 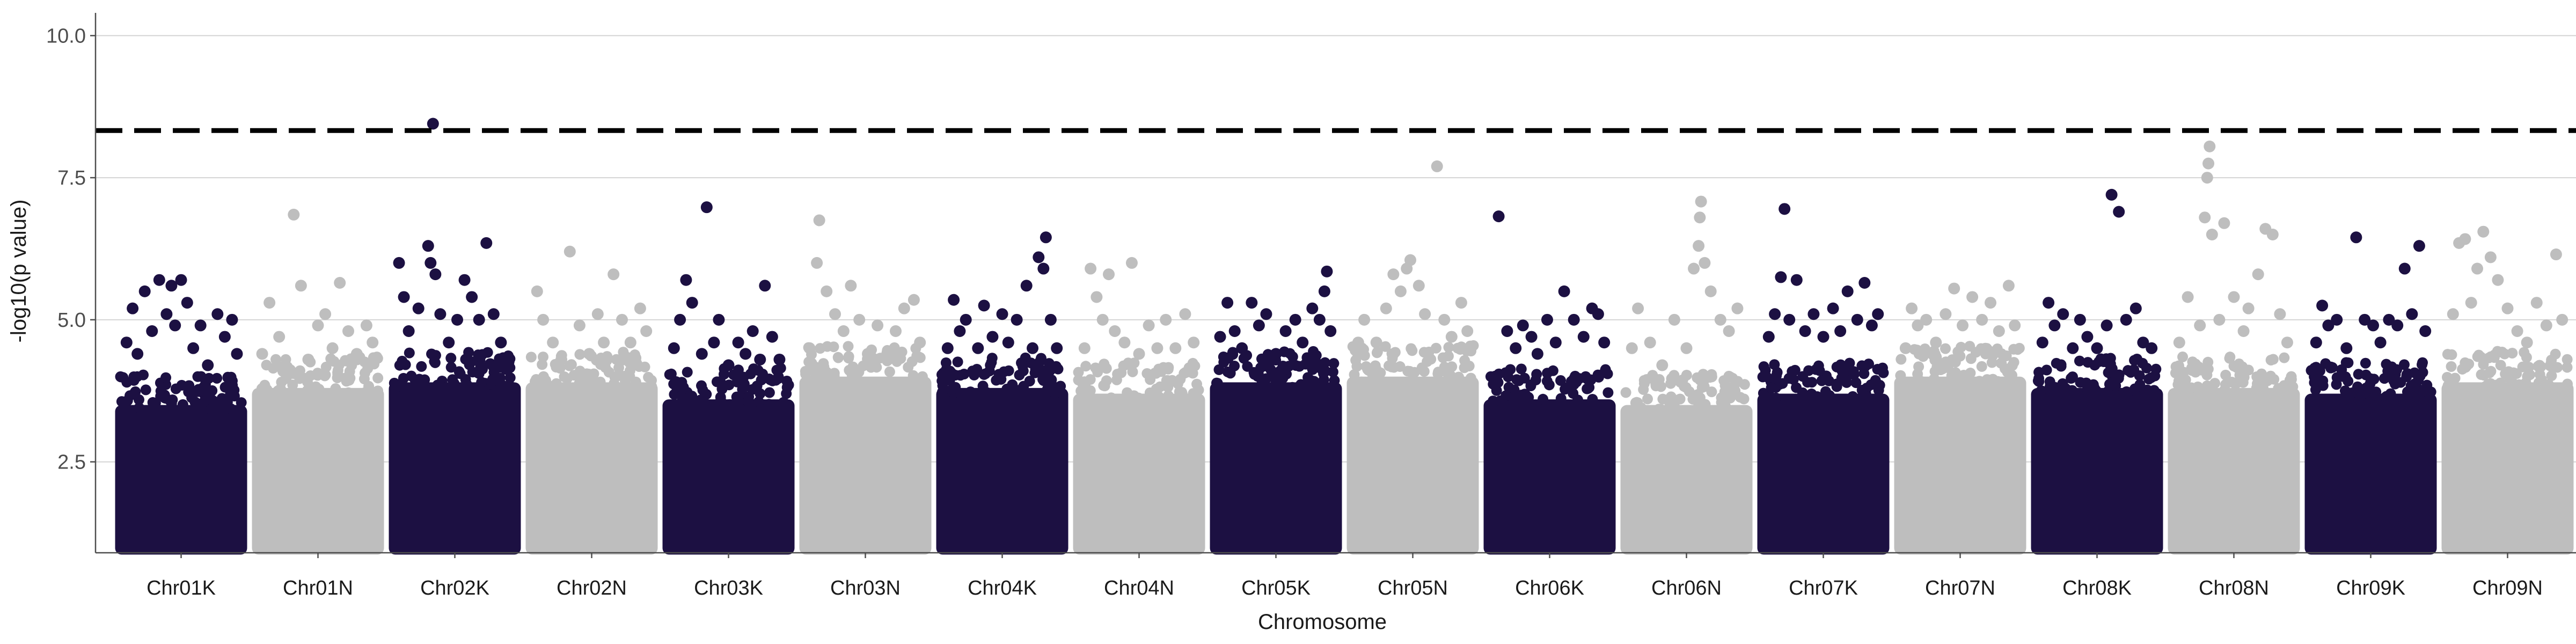 What do you see at coordinates (865, 384) in the screenshot?
I see `chromosome-group-Chr03N` at bounding box center [865, 384].